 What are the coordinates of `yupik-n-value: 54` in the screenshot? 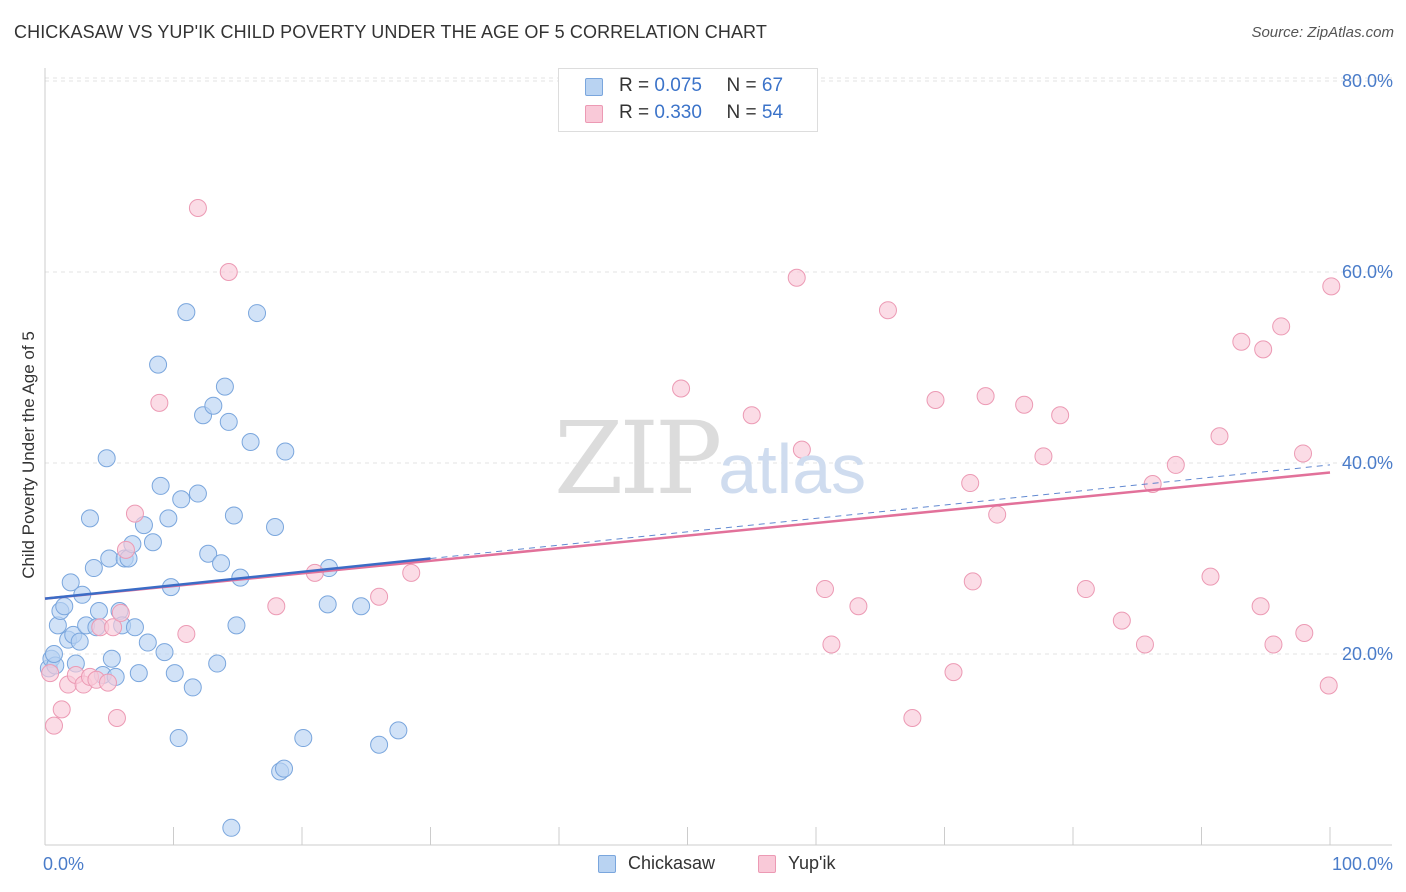 It's located at (772, 112).